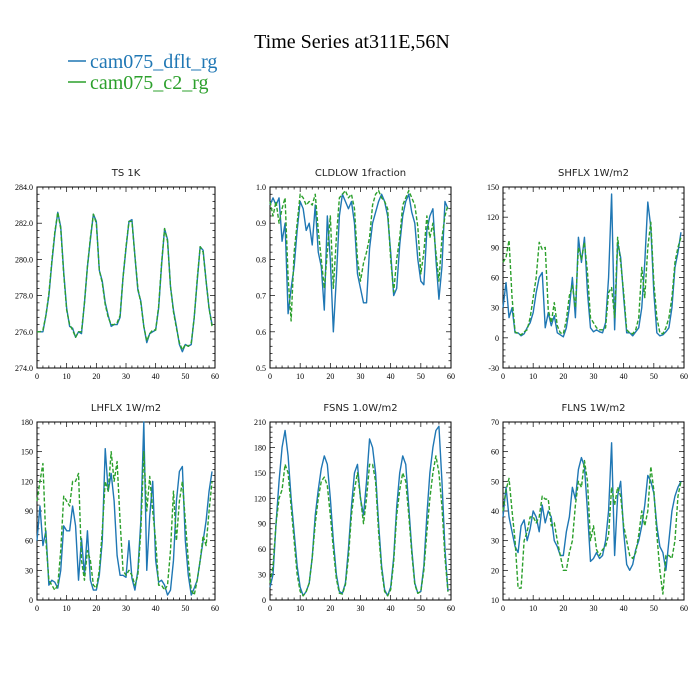 Image resolution: width=700 pixels, height=700 pixels. Describe the element at coordinates (495, 570) in the screenshot. I see `y-tick-label: 20` at that location.